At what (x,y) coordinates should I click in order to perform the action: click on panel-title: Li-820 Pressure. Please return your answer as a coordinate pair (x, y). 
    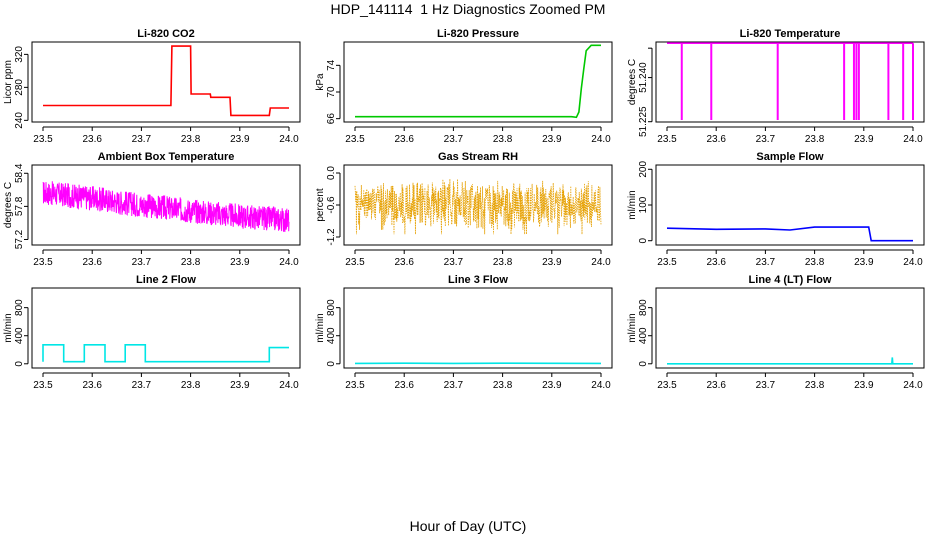
    Looking at the image, I should click on (478, 34).